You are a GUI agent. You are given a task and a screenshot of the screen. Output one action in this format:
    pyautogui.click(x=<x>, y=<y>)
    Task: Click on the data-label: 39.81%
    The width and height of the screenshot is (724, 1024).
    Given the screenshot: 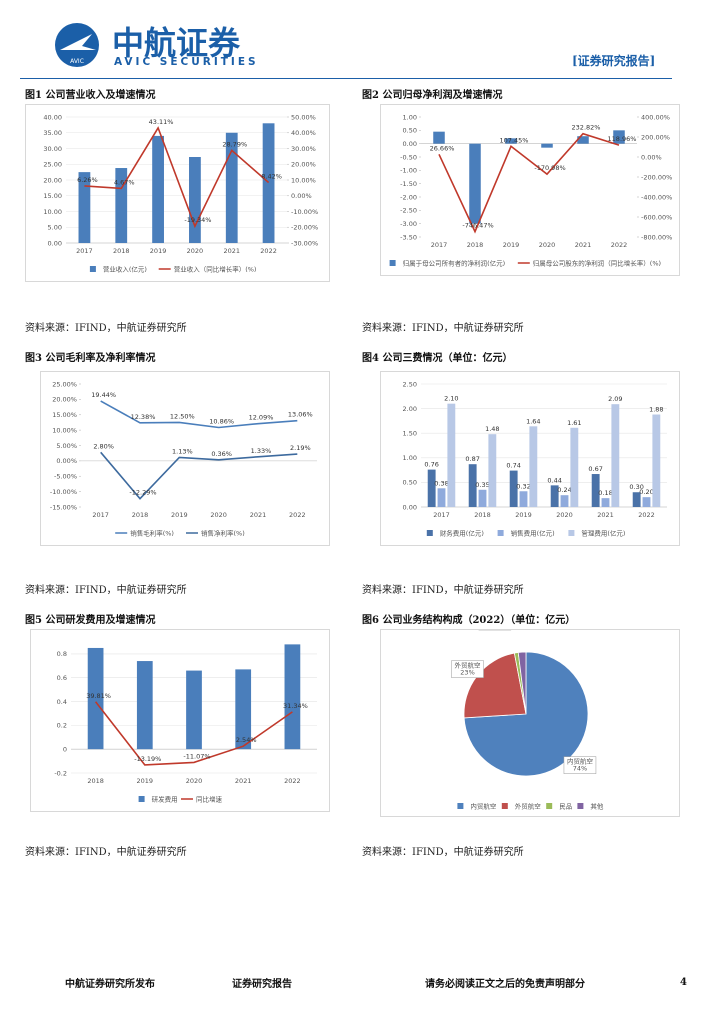 What is the action you would take?
    pyautogui.click(x=98, y=696)
    